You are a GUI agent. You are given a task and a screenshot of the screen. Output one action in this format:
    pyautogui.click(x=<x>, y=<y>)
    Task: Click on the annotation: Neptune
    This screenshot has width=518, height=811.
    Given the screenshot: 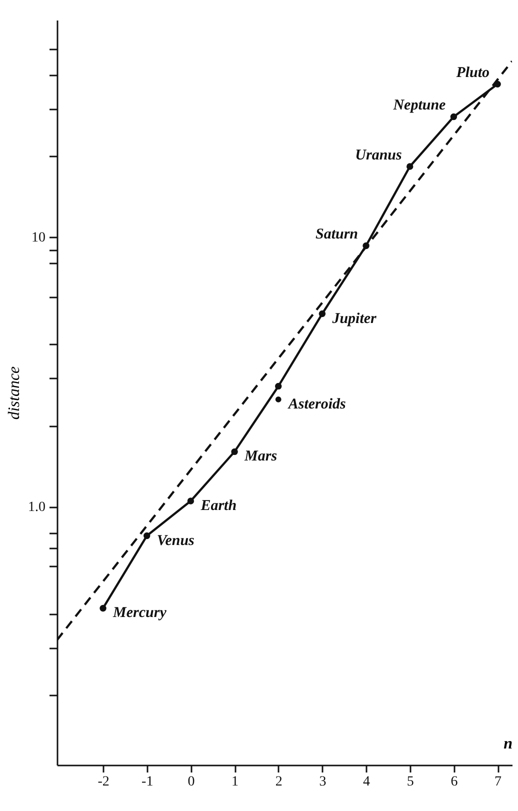 What is the action you would take?
    pyautogui.click(x=419, y=106)
    